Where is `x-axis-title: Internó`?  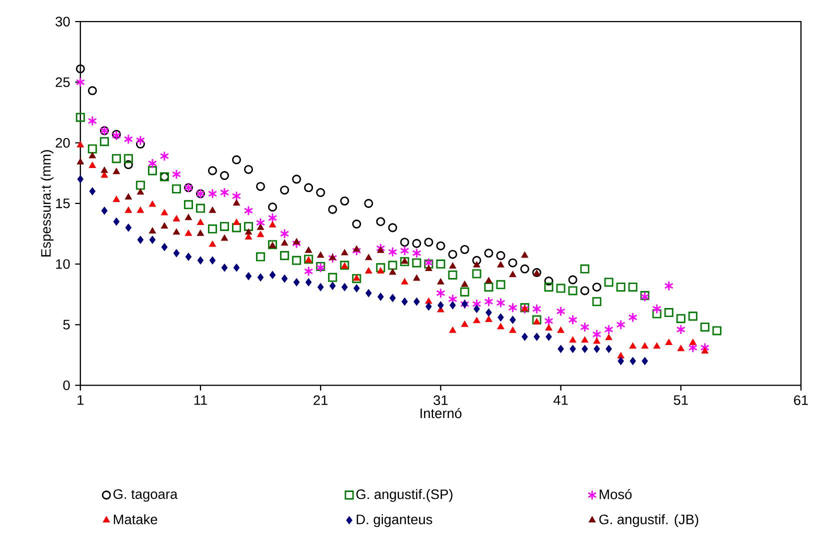 x-axis-title: Internó is located at coordinates (441, 413).